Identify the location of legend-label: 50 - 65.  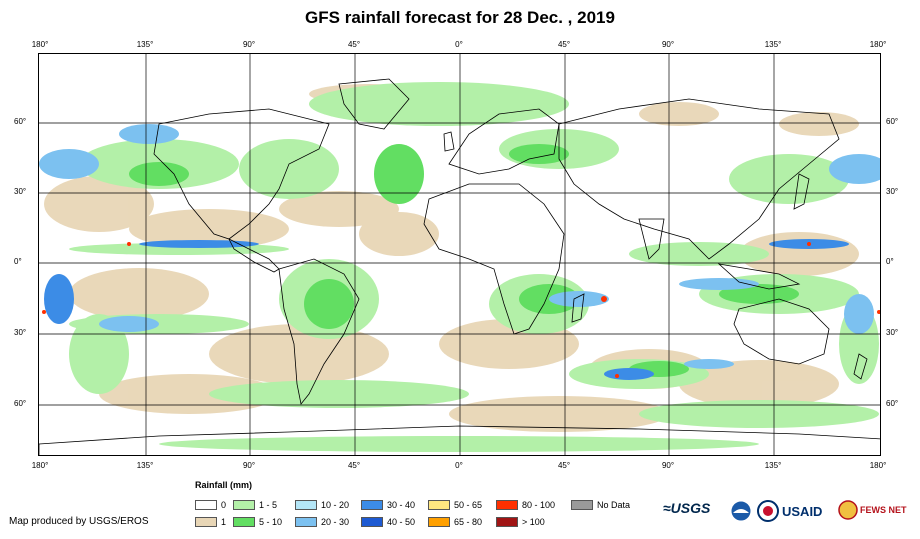
(468, 505).